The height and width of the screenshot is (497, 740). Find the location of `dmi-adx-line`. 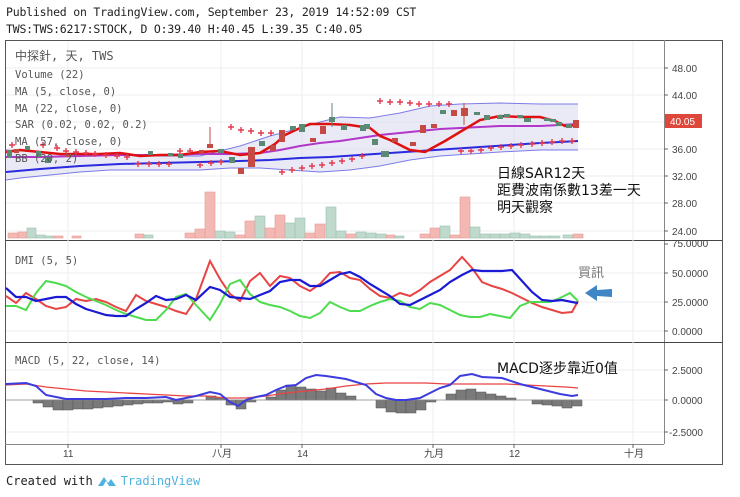

dmi-adx-line is located at coordinates (292, 293).